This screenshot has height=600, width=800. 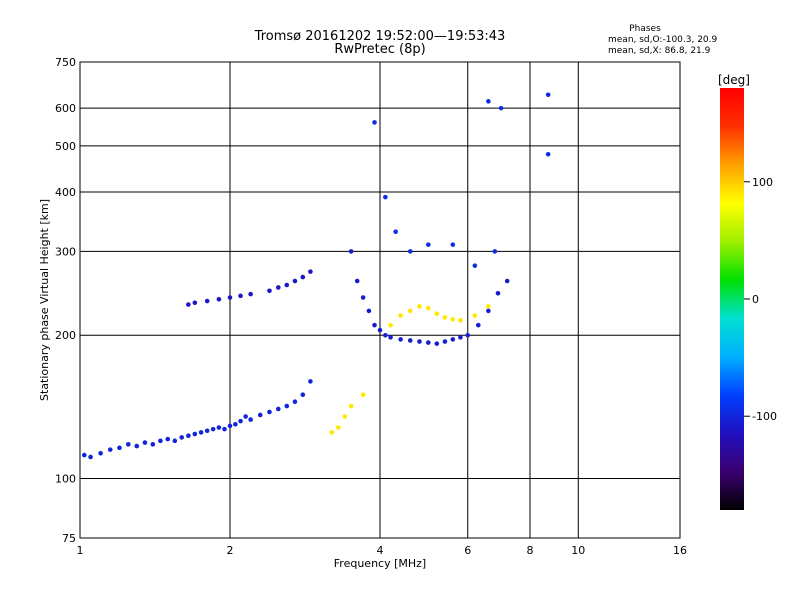 What do you see at coordinates (65, 251) in the screenshot?
I see `y-tick-label: 300` at bounding box center [65, 251].